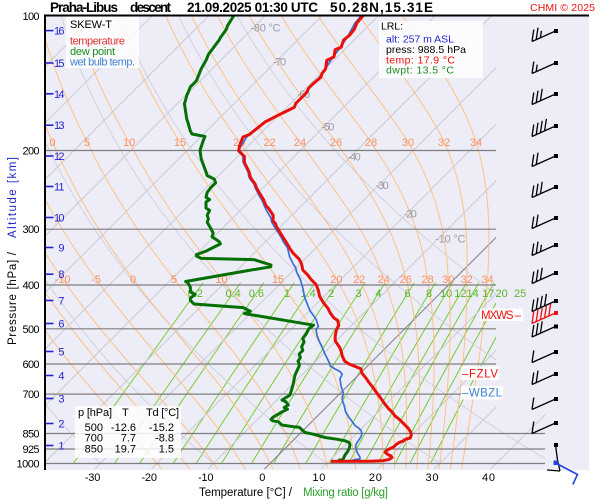 Image resolution: width=600 pixels, height=500 pixels. I want to click on svg-text: 25, so click(520, 294).